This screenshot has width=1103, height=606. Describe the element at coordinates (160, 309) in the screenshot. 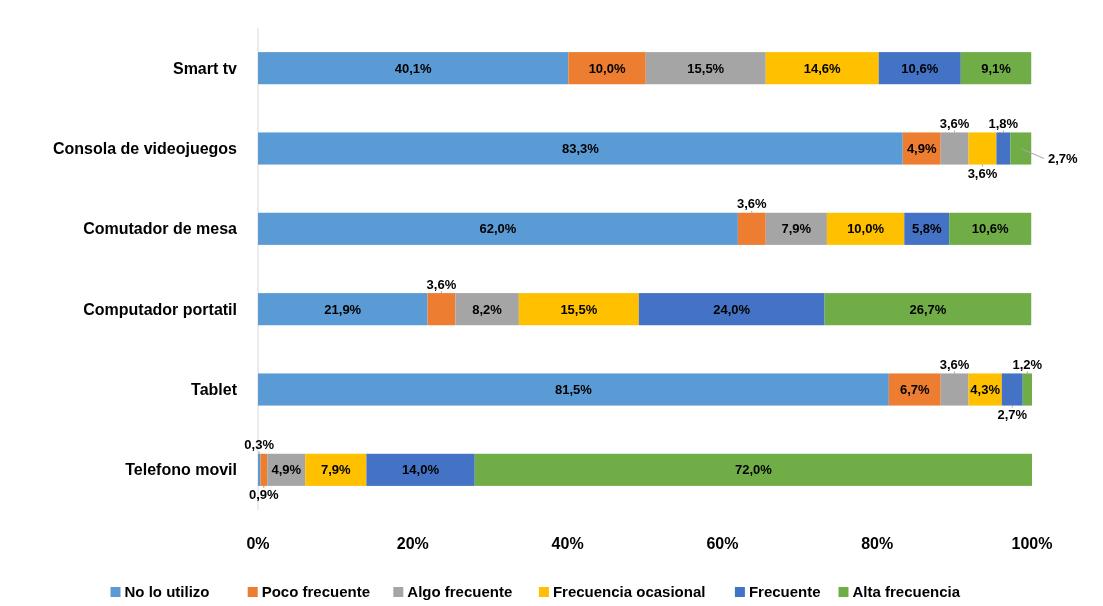

I see `y-tick-label: Computador portatil` at that location.